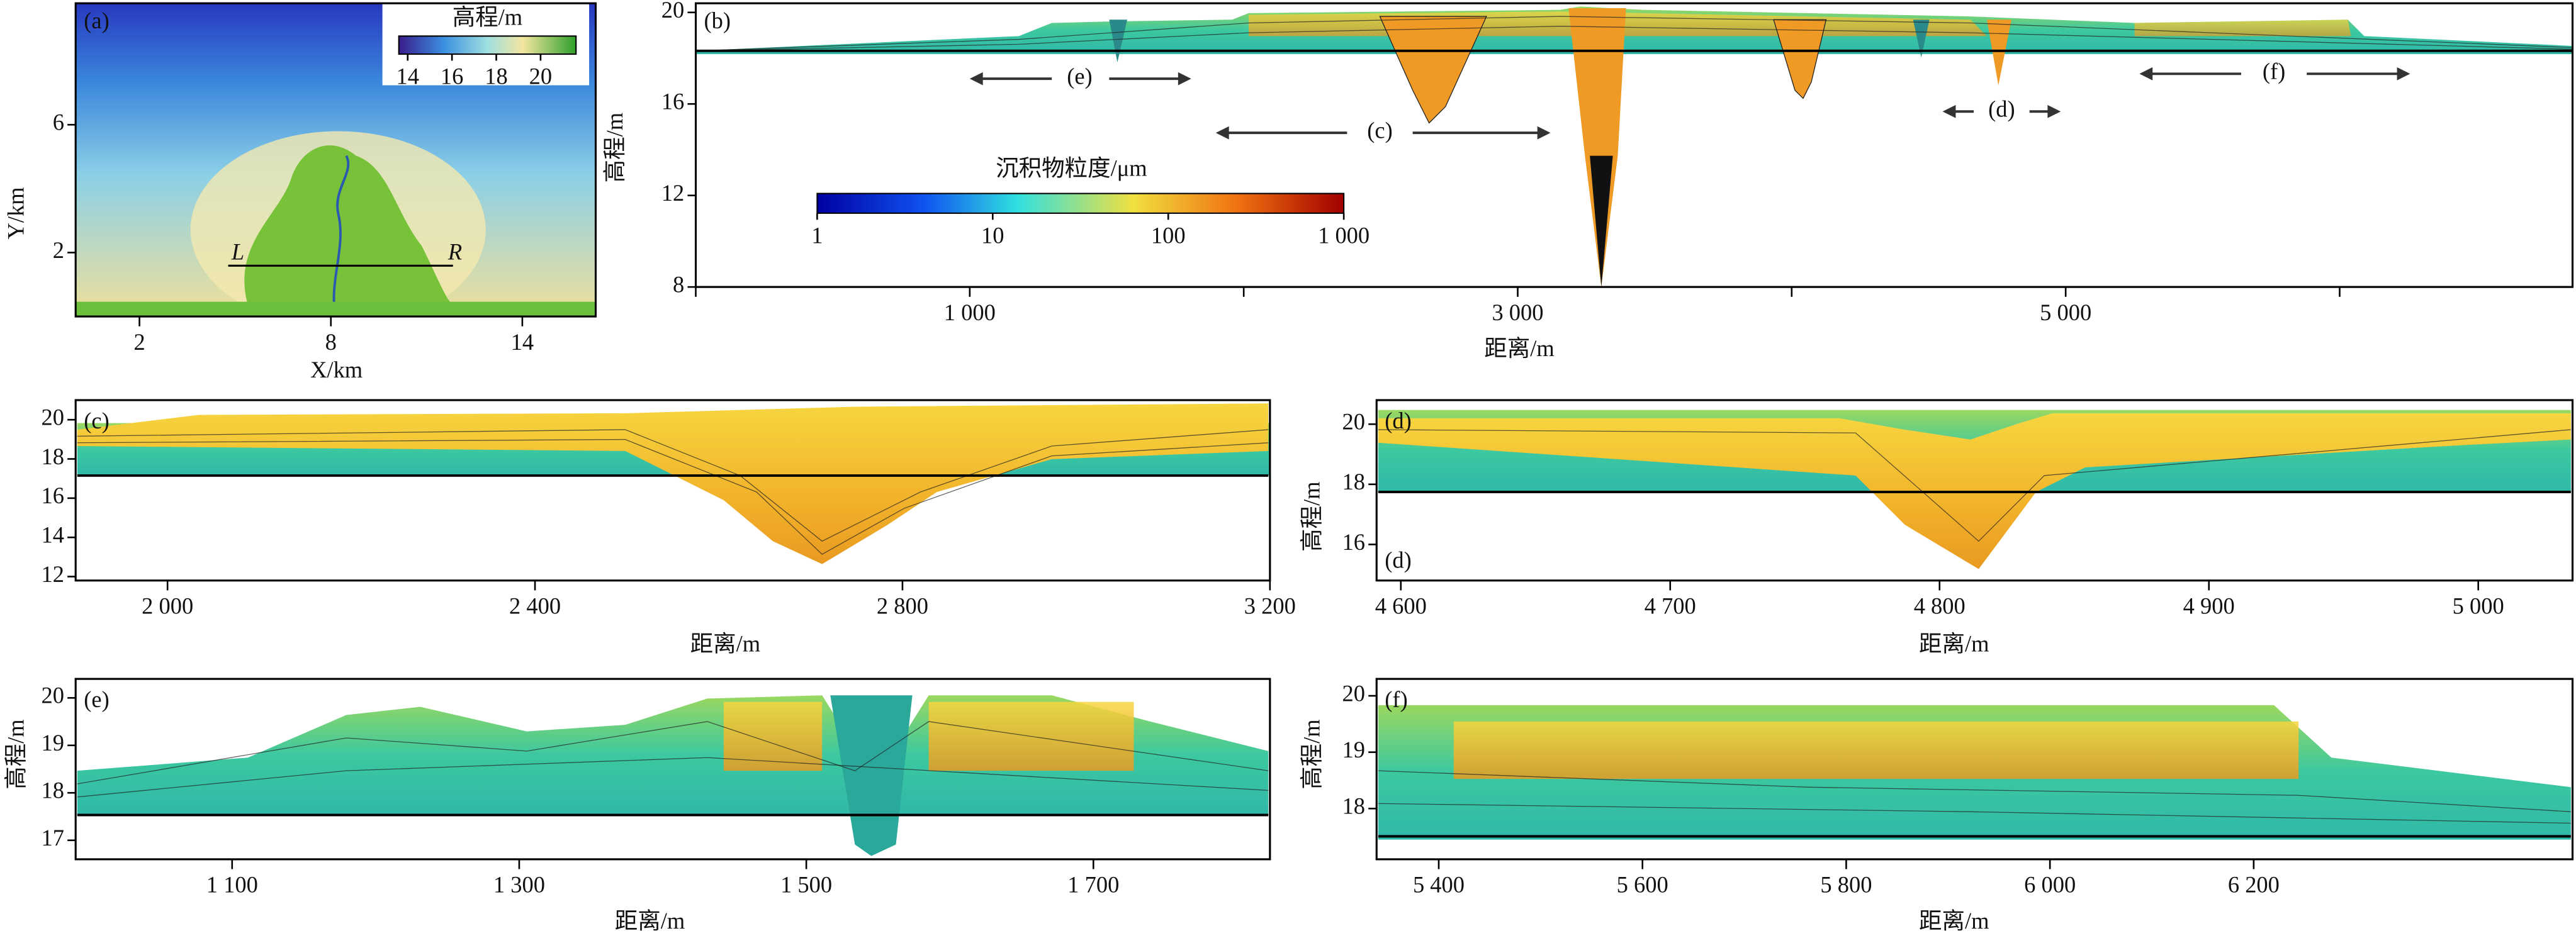 This screenshot has height=938, width=2576. Describe the element at coordinates (237, 251) in the screenshot. I see `annotation: L` at that location.